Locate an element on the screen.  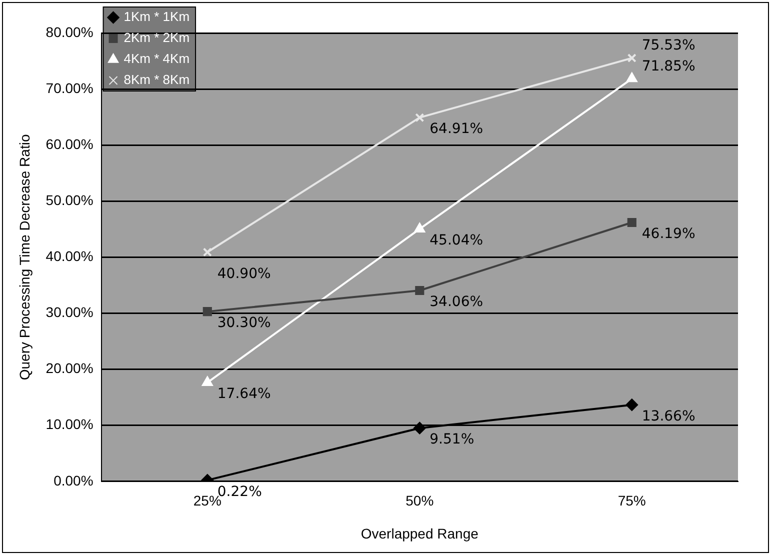
y-tick-label: 40.00% is located at coordinates (70, 256).